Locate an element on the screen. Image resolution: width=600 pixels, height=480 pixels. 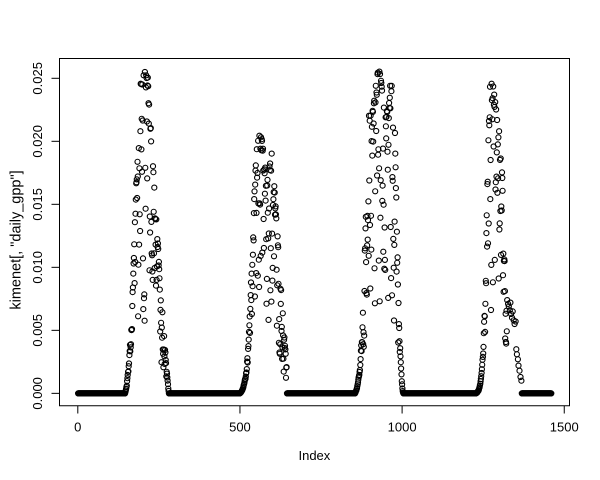
svg-text: 0.020 is located at coordinates (37, 141).